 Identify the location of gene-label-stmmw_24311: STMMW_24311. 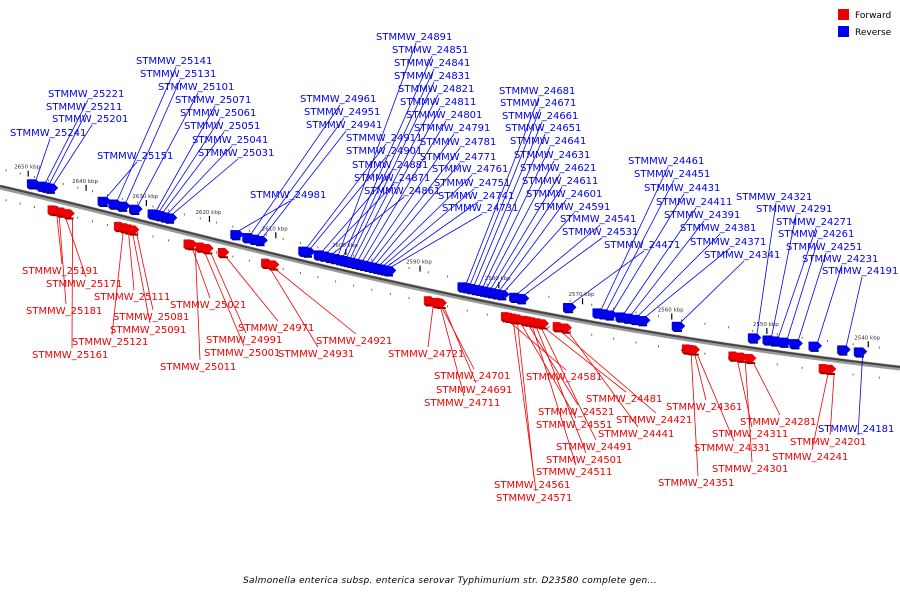
(750, 434).